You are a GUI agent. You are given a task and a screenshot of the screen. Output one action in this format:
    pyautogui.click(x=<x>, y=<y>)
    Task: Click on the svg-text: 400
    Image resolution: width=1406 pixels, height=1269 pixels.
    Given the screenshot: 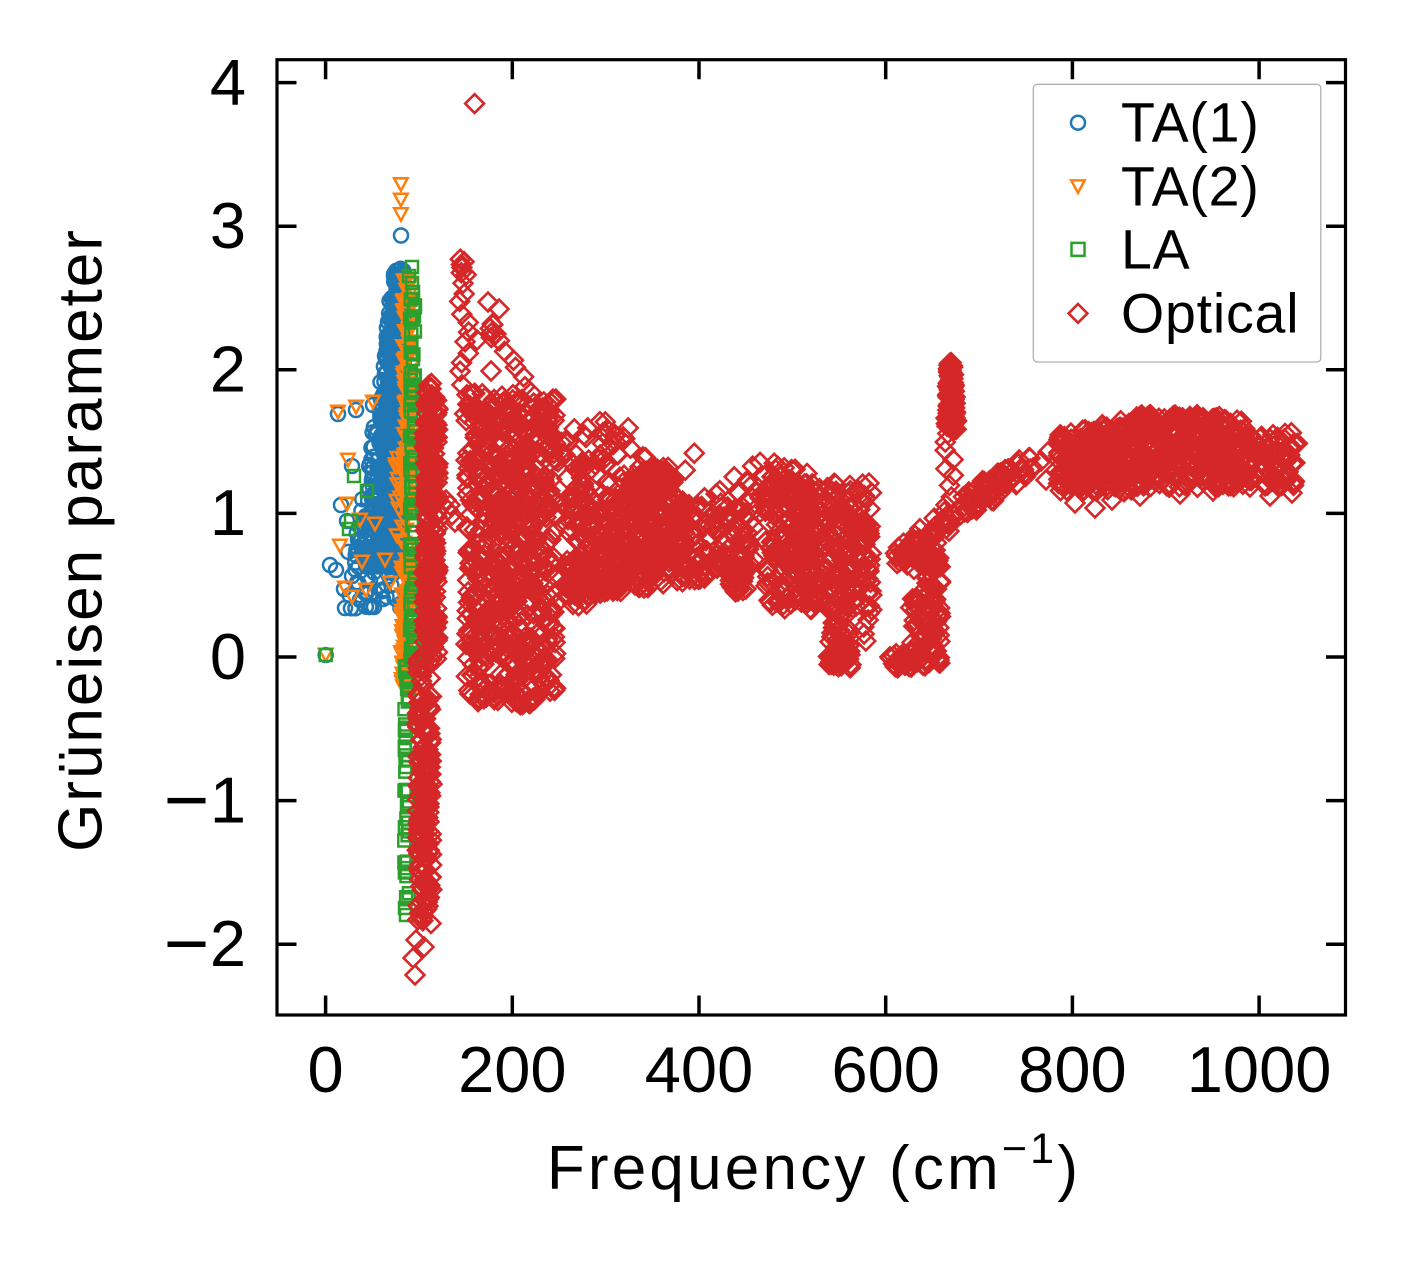 What is the action you would take?
    pyautogui.click(x=699, y=1069)
    